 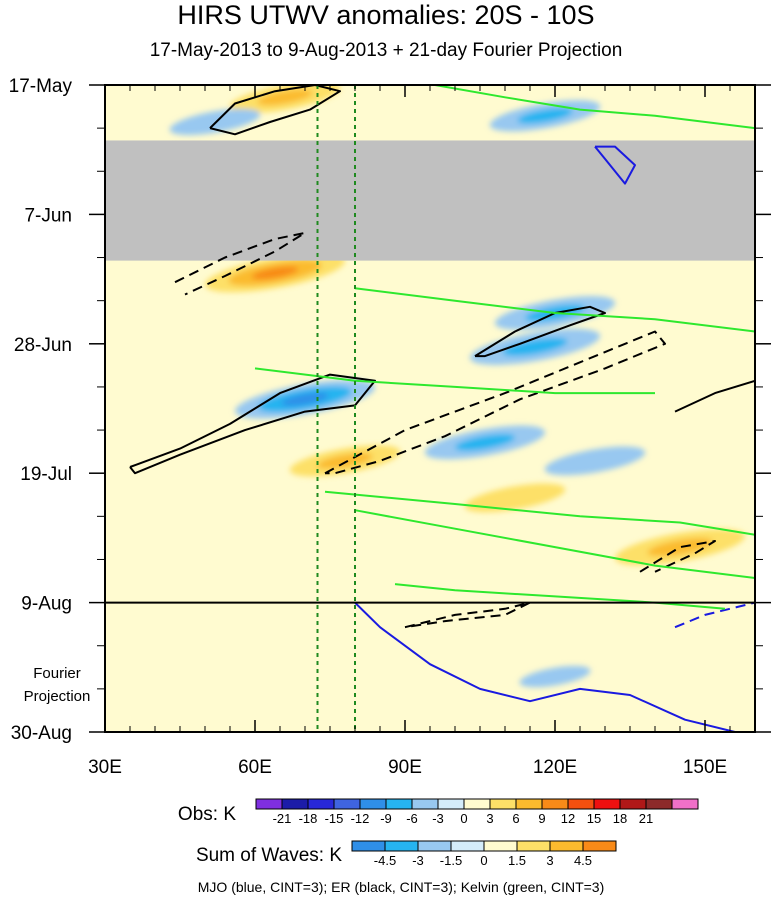 What do you see at coordinates (269, 855) in the screenshot?
I see `waves-colorbar-label: Sum of Waves: K` at bounding box center [269, 855].